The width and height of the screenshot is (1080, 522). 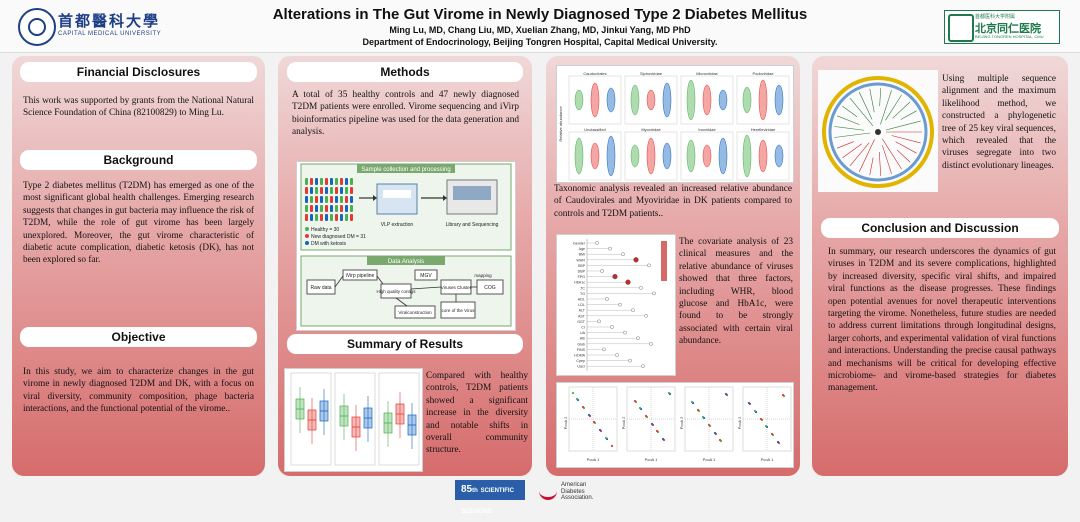 What do you see at coordinates (582, 311) in the screenshot?
I see `covariate-label: ALT` at bounding box center [582, 311].